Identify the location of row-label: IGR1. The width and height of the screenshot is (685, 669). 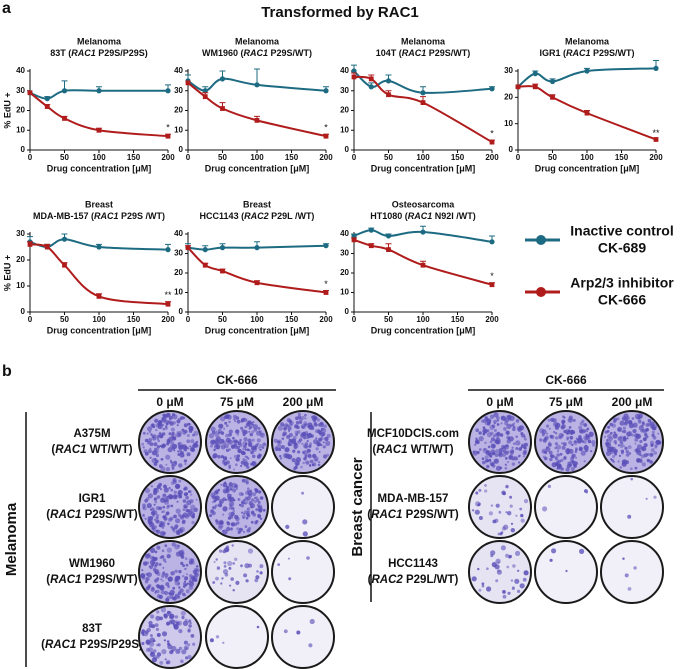
(92, 499).